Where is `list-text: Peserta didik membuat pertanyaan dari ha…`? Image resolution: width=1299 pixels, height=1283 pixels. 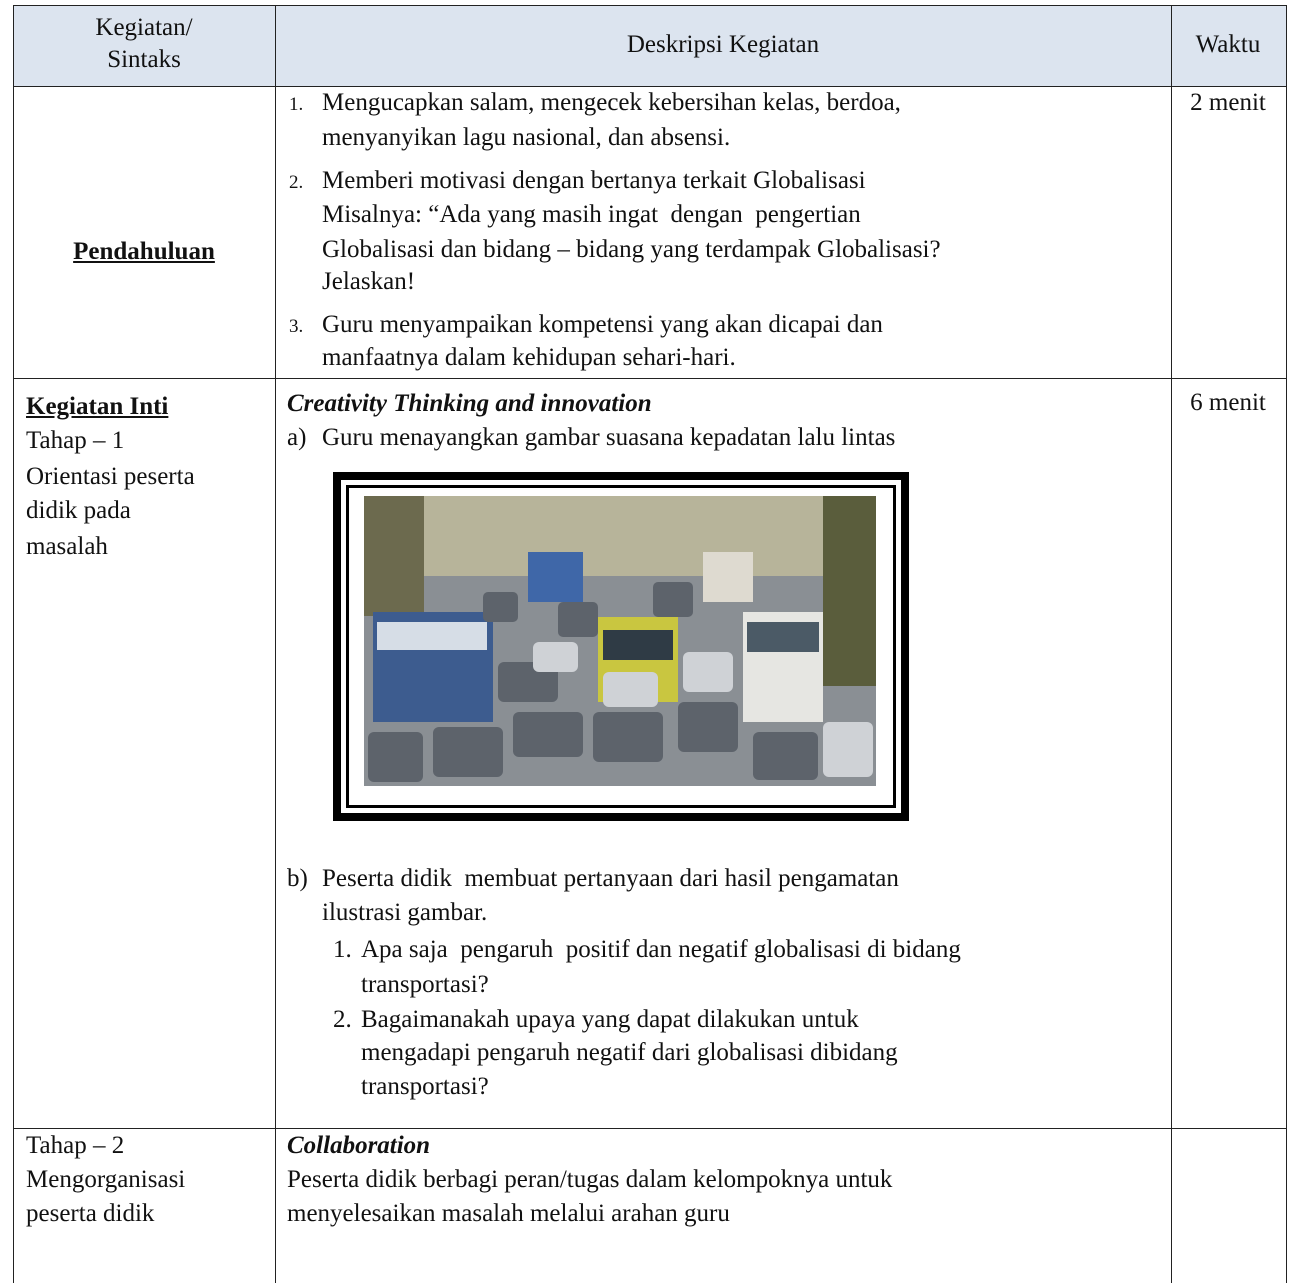 list-text: Peserta didik membuat pertanyaan dari ha… is located at coordinates (610, 878).